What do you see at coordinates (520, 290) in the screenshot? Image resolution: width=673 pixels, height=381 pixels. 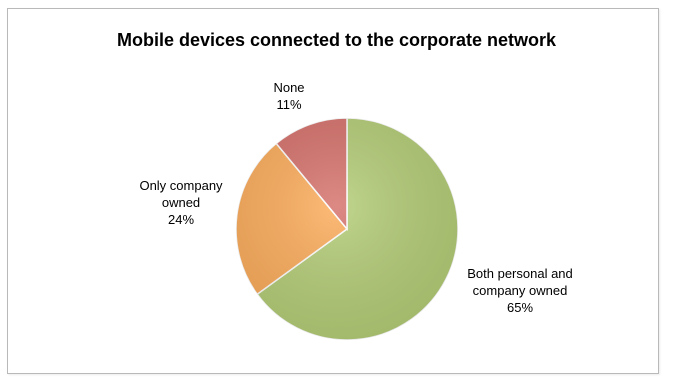 I see `data-label-both-personal-and-company-owned: Both personal and company owned 65%` at bounding box center [520, 290].